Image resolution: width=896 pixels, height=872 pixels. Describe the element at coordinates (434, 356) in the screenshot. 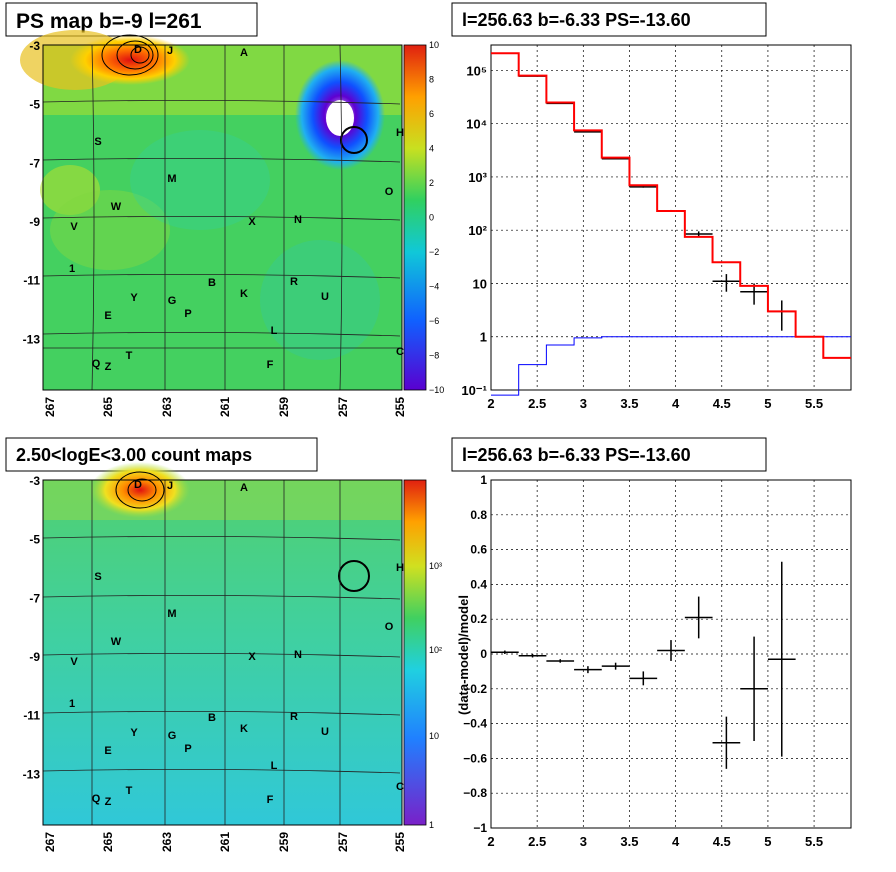

I see `colorbar-tick-label: −8` at that location.